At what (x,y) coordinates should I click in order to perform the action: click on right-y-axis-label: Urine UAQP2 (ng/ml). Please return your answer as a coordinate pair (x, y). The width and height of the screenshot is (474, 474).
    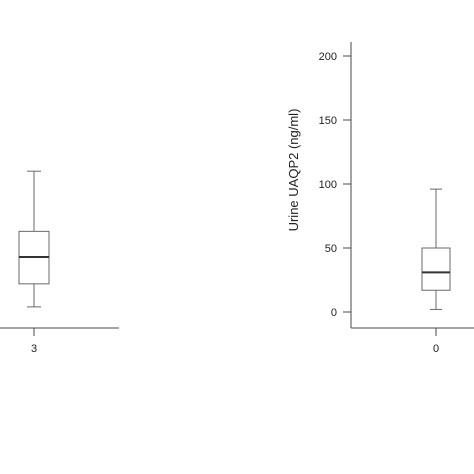
    Looking at the image, I should click on (293, 170).